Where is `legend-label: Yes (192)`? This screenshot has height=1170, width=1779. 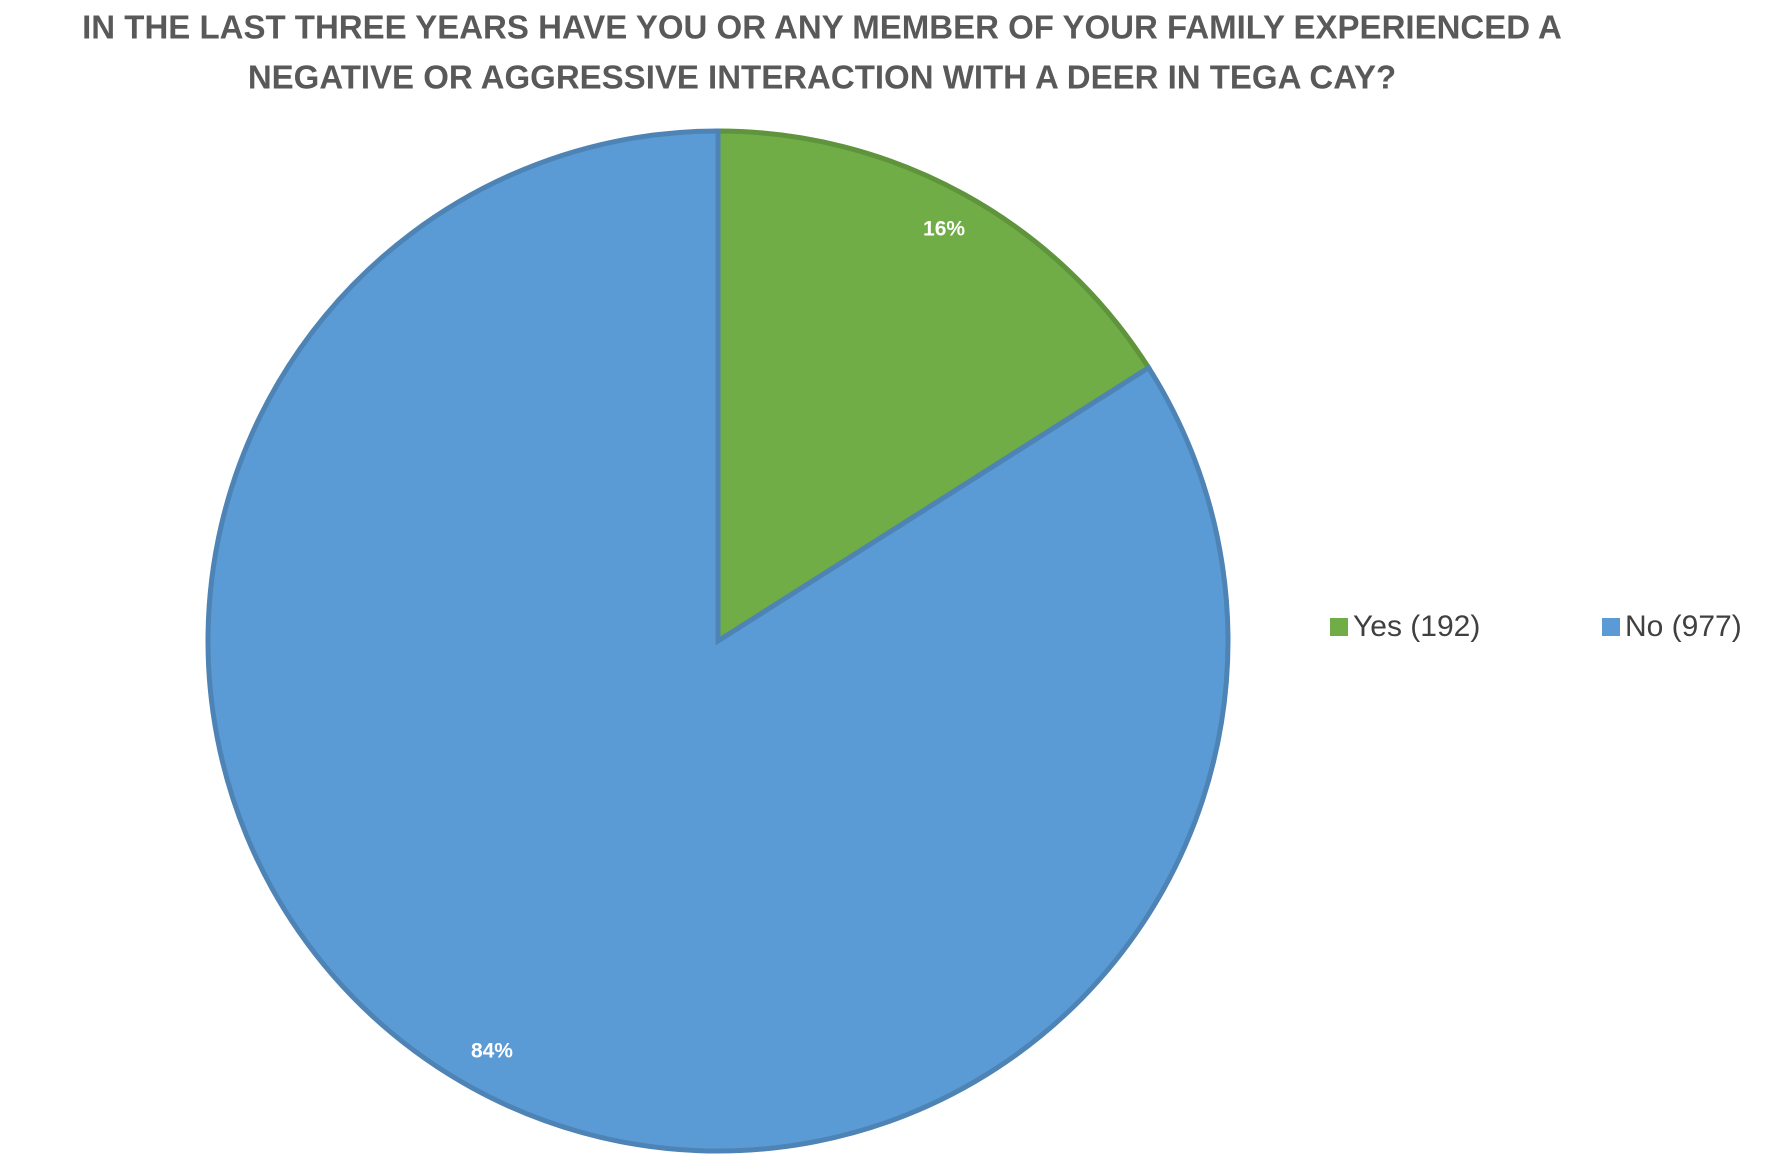
legend-label: Yes (192) is located at coordinates (1416, 626).